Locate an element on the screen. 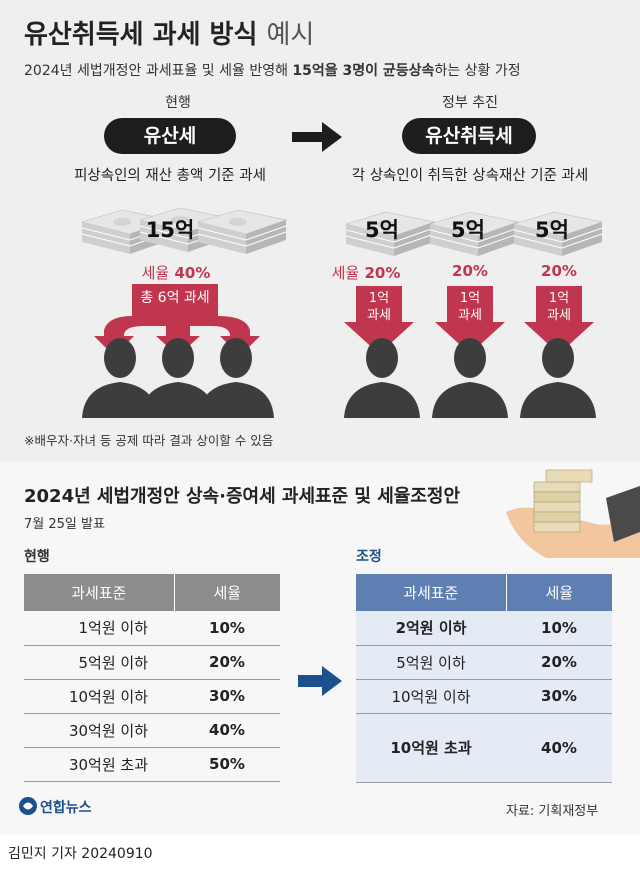 The height and width of the screenshot is (873, 640). adjust-table-label: 조정 is located at coordinates (369, 557).